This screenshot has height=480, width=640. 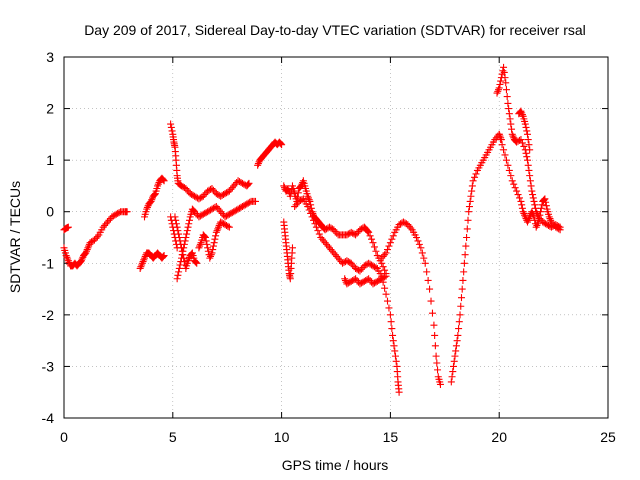 What do you see at coordinates (499, 437) in the screenshot?
I see `x-tick-label: 20` at bounding box center [499, 437].